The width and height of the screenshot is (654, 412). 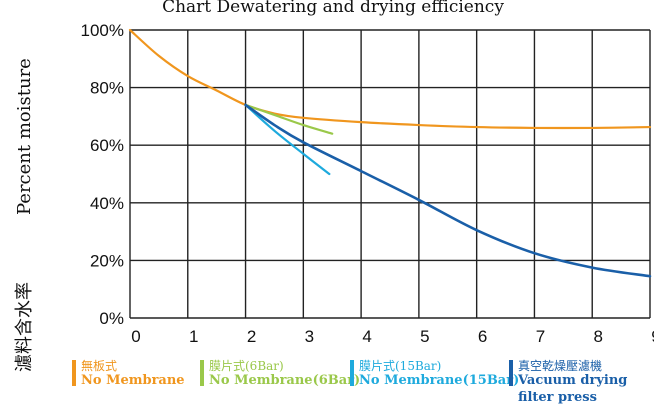 I want to click on legend-label-cn: 真空乾燥壓濾機, so click(x=560, y=366).